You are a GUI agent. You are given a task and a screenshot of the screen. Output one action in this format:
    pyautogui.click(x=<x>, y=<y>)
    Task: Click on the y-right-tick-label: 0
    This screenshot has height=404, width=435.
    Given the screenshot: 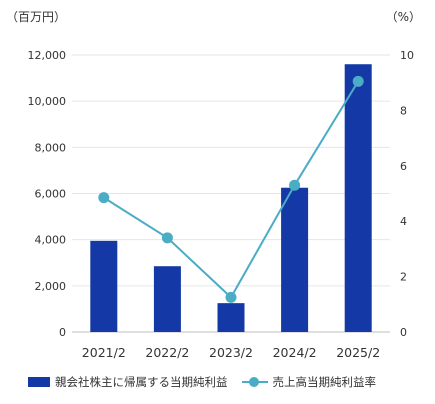 What is the action you would take?
    pyautogui.click(x=403, y=332)
    